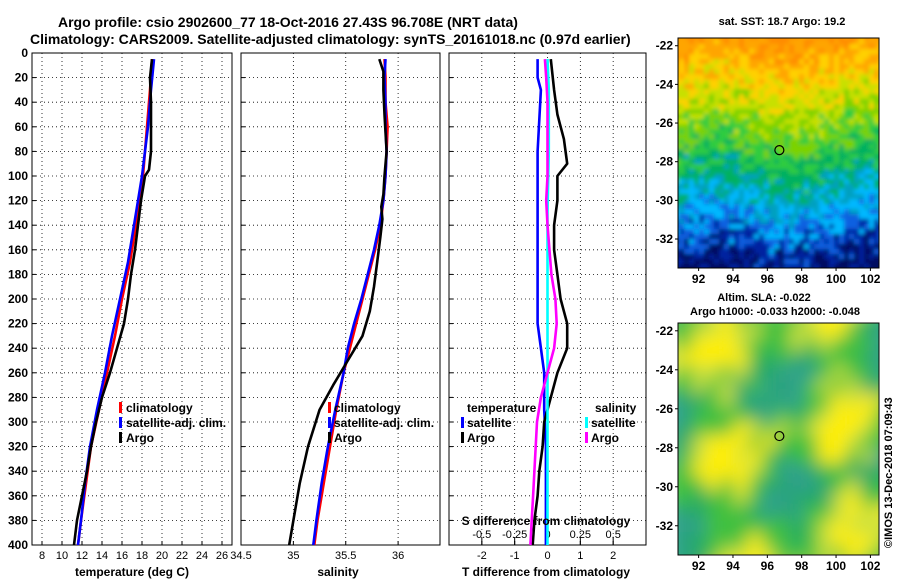  I want to click on series-line-argo, so click(337, 302).